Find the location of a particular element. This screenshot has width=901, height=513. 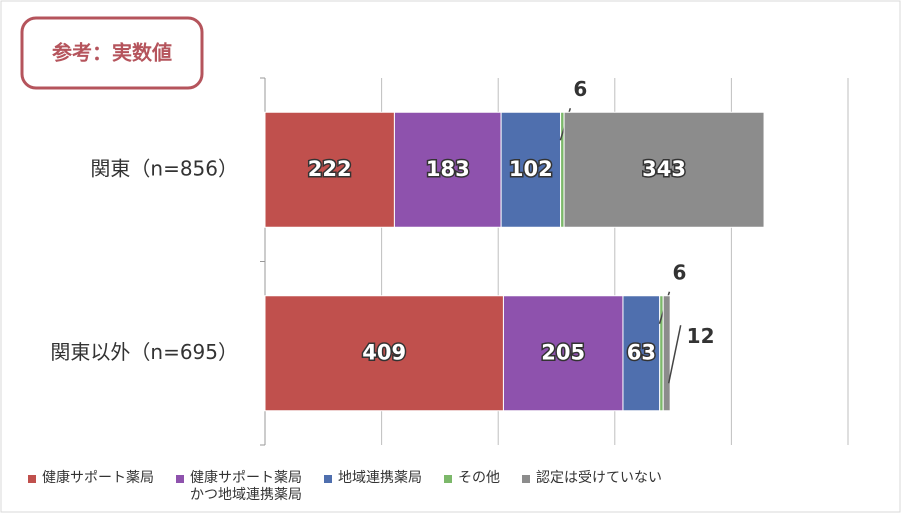

category-label: 関東（n=856） is located at coordinates (164, 168).